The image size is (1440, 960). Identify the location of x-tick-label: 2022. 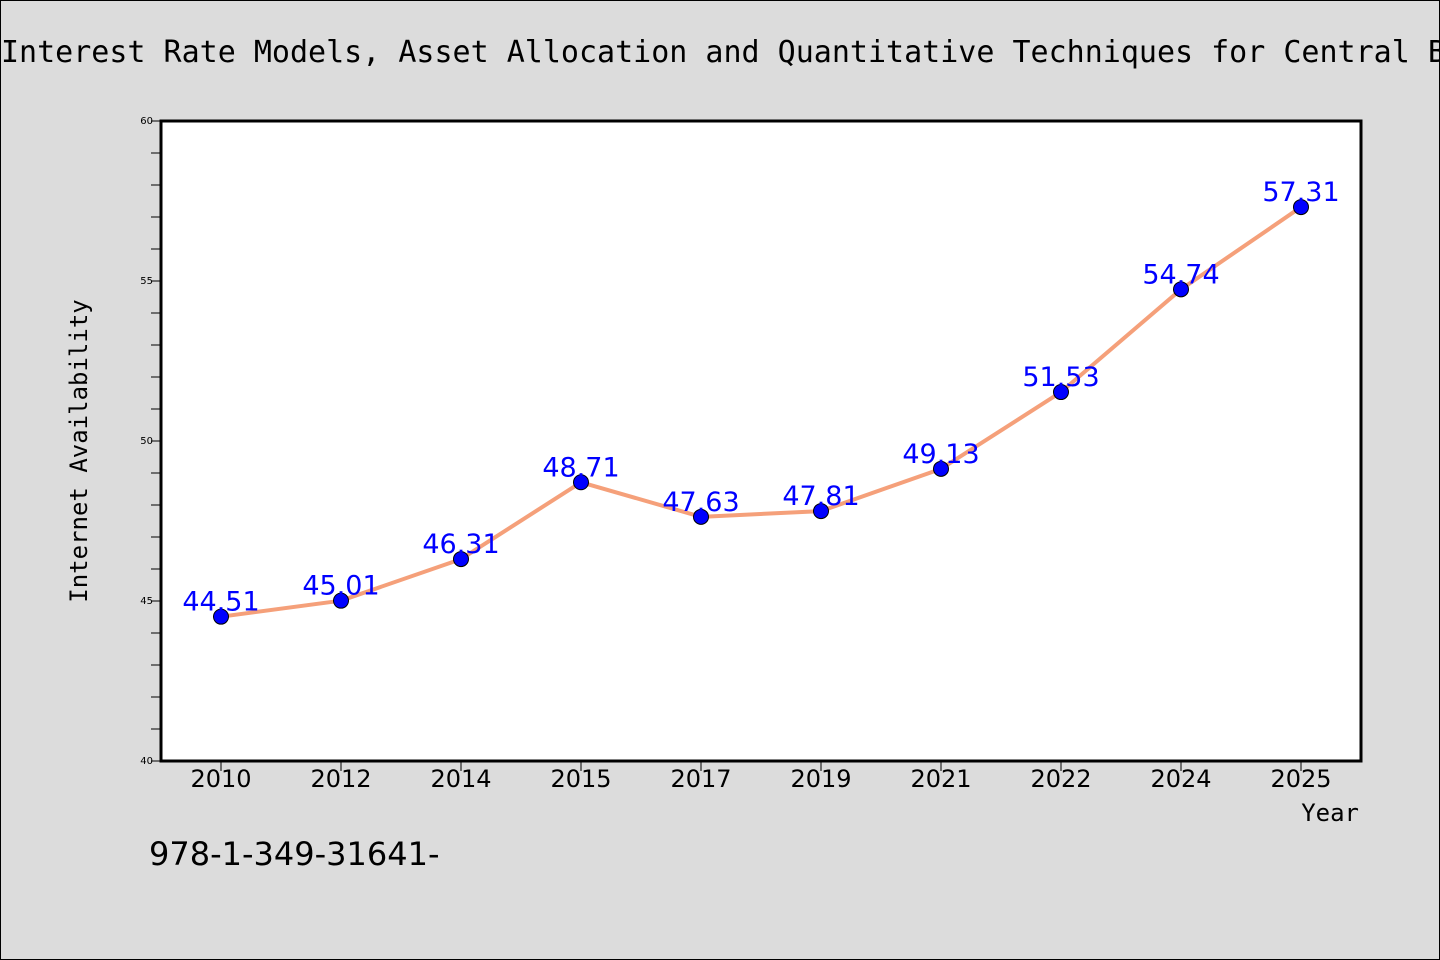
(1060, 779).